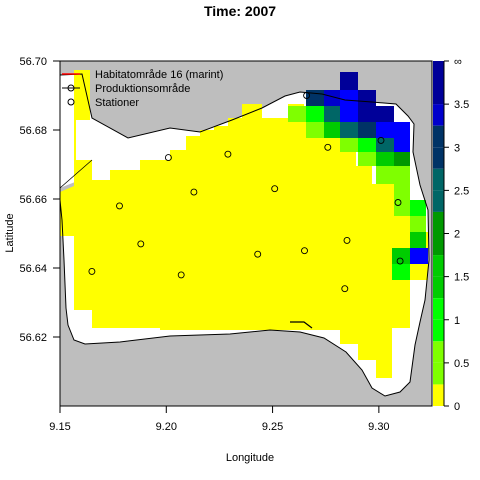 Image resolution: width=480 pixels, height=480 pixels. What do you see at coordinates (219, 419) in the screenshot?
I see `x-axis: 9.15 9.20 9.25 9.30` at bounding box center [219, 419].